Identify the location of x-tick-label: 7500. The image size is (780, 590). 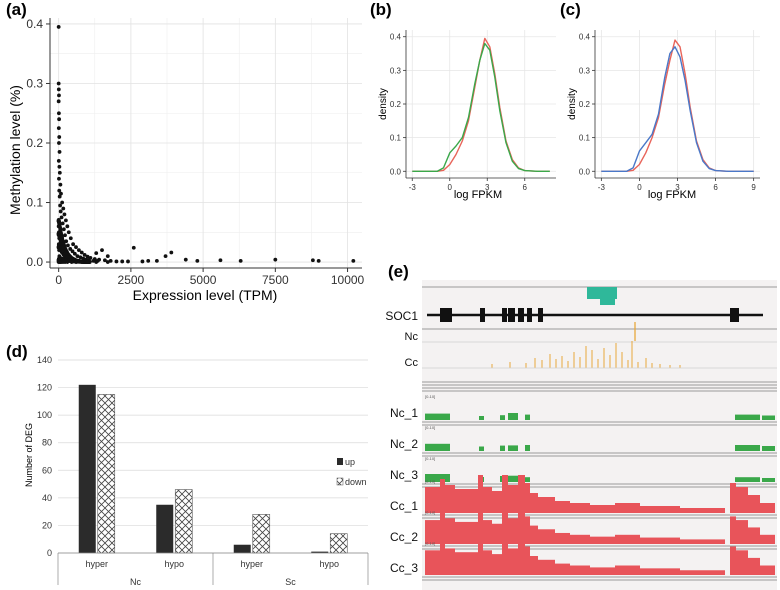
(275, 280).